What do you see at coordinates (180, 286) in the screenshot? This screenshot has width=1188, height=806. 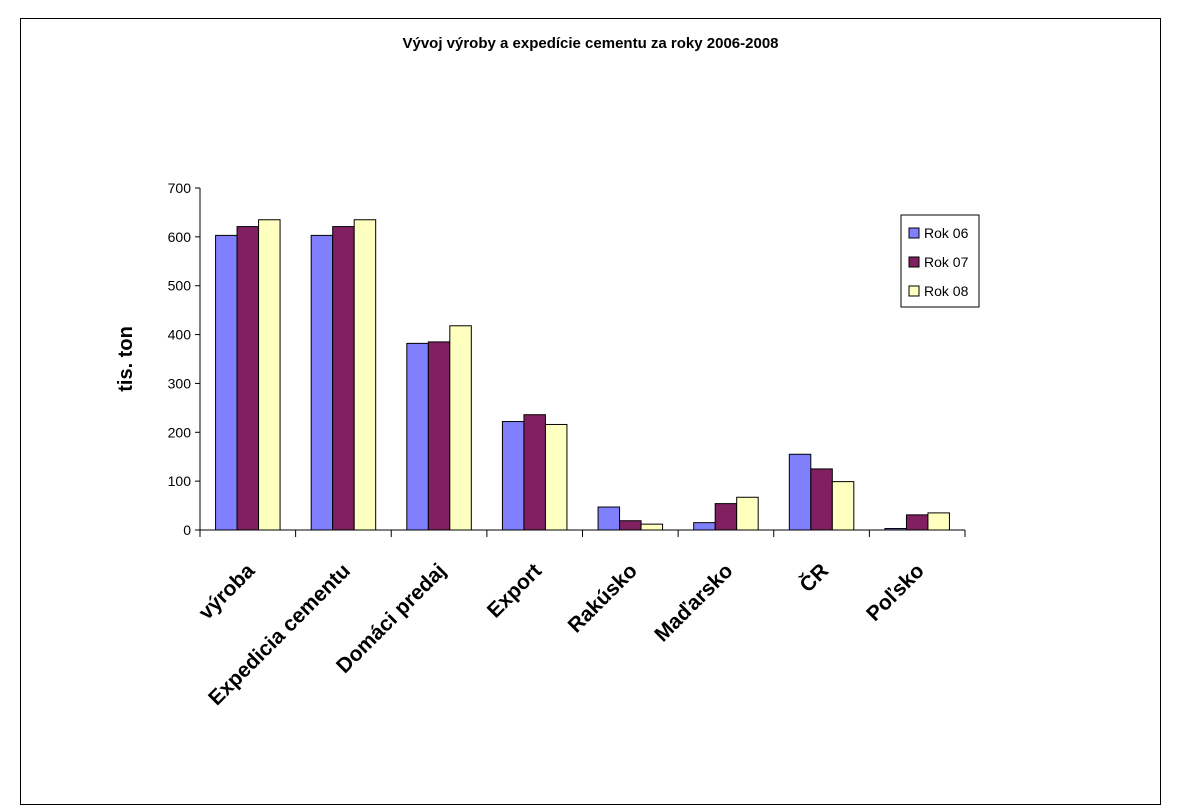 I see `y-tick-label: 500` at bounding box center [180, 286].